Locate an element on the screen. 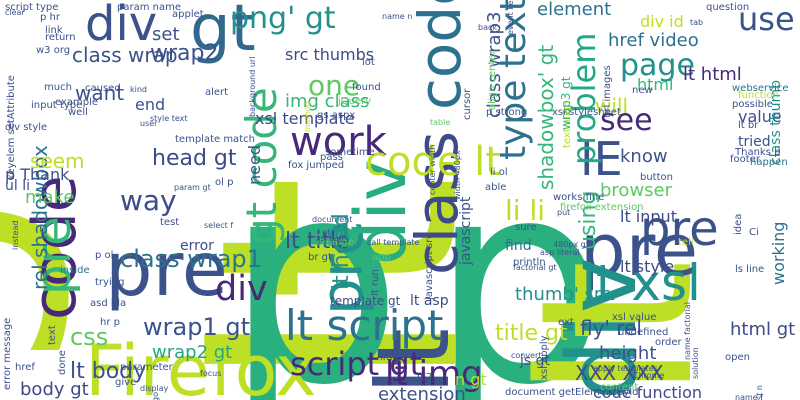 The height and width of the screenshot is (400, 800). word-78: make is located at coordinates (49, 197).